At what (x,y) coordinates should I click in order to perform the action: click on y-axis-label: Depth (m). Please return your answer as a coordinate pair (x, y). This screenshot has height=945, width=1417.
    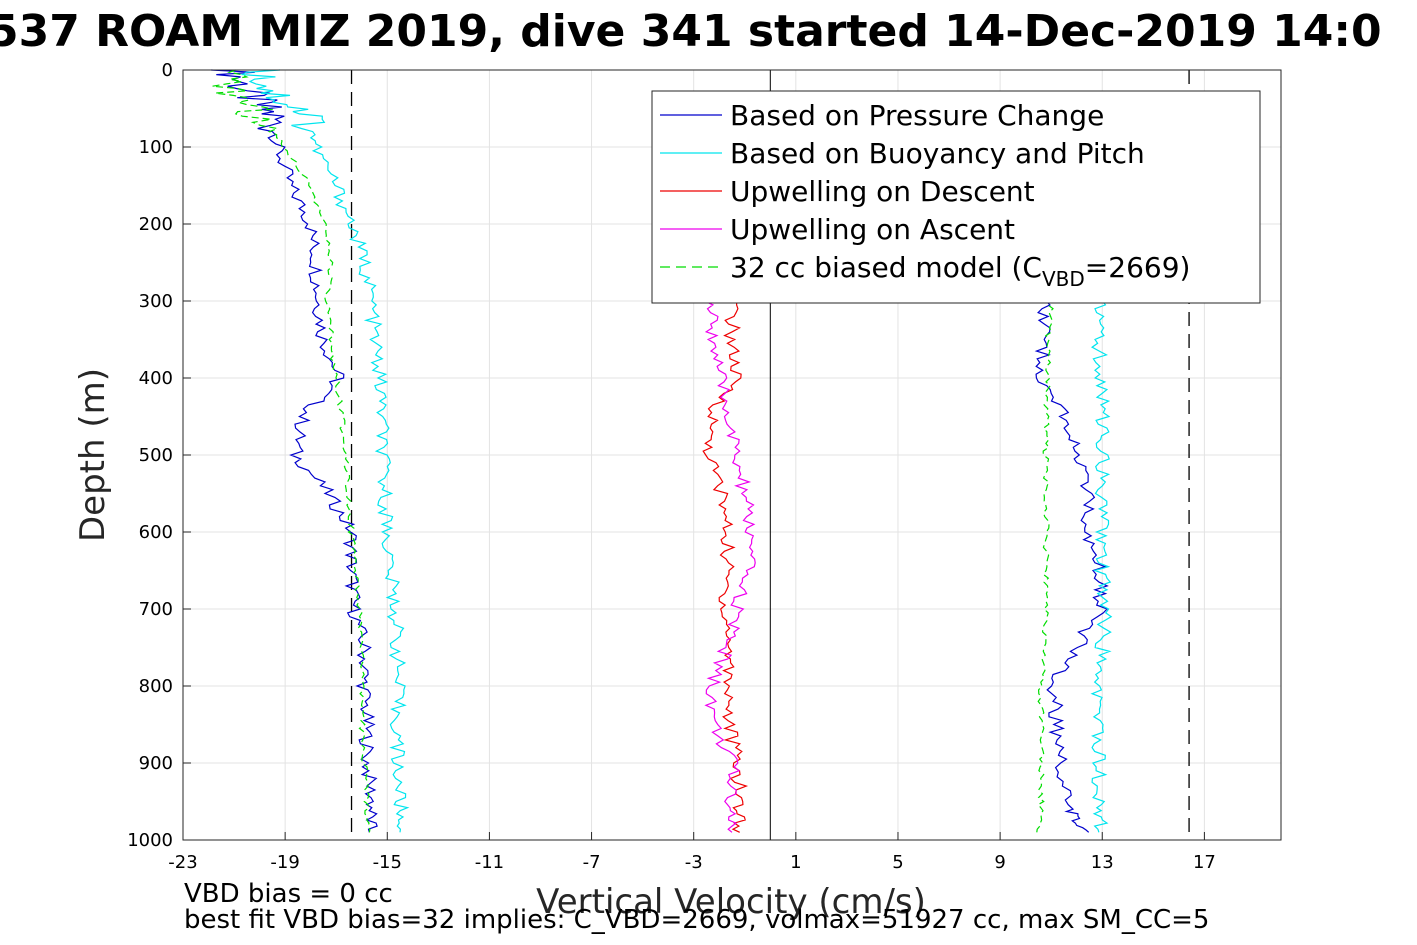
    Looking at the image, I should click on (93, 455).